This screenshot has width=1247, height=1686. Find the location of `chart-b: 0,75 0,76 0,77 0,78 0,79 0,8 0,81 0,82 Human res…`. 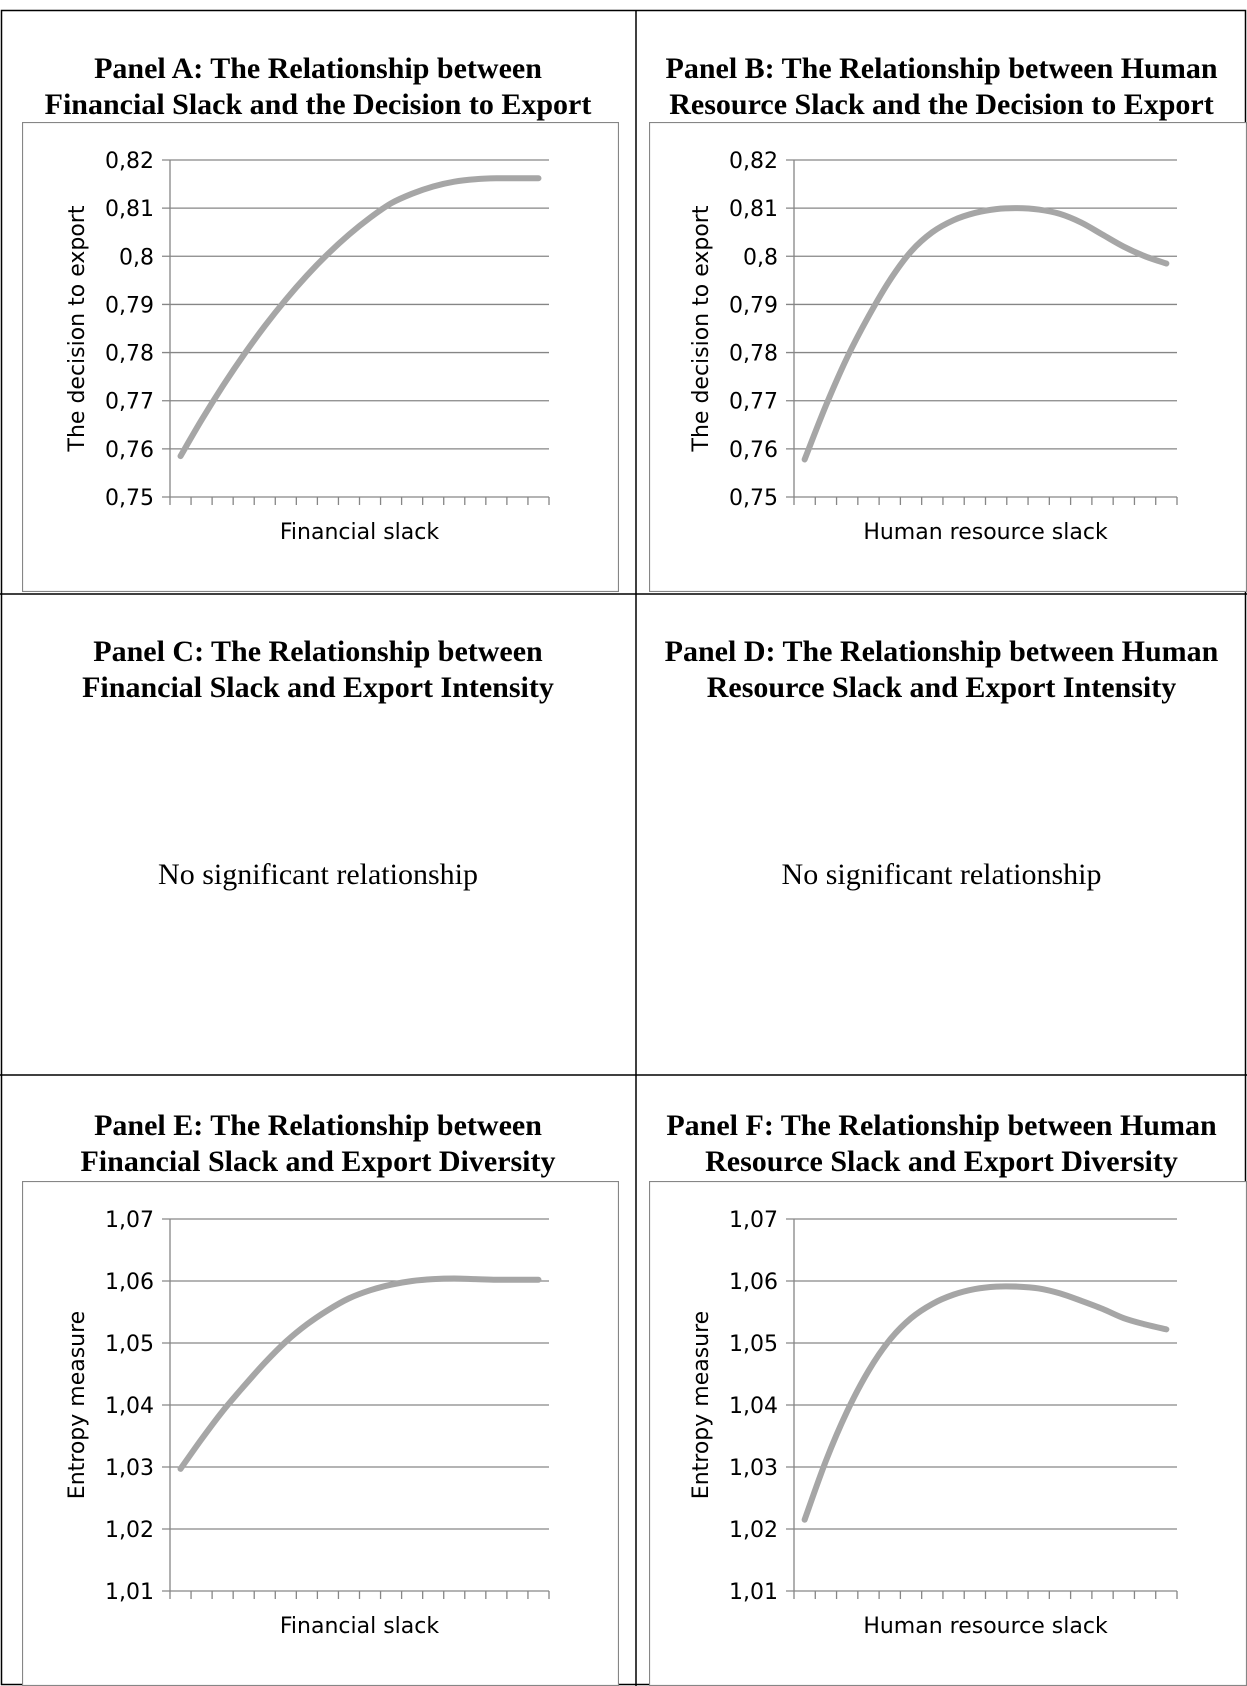

chart-b: 0,75 0,76 0,77 0,78 0,79 0,8 0,81 0,82 Human res… is located at coordinates (948, 357).